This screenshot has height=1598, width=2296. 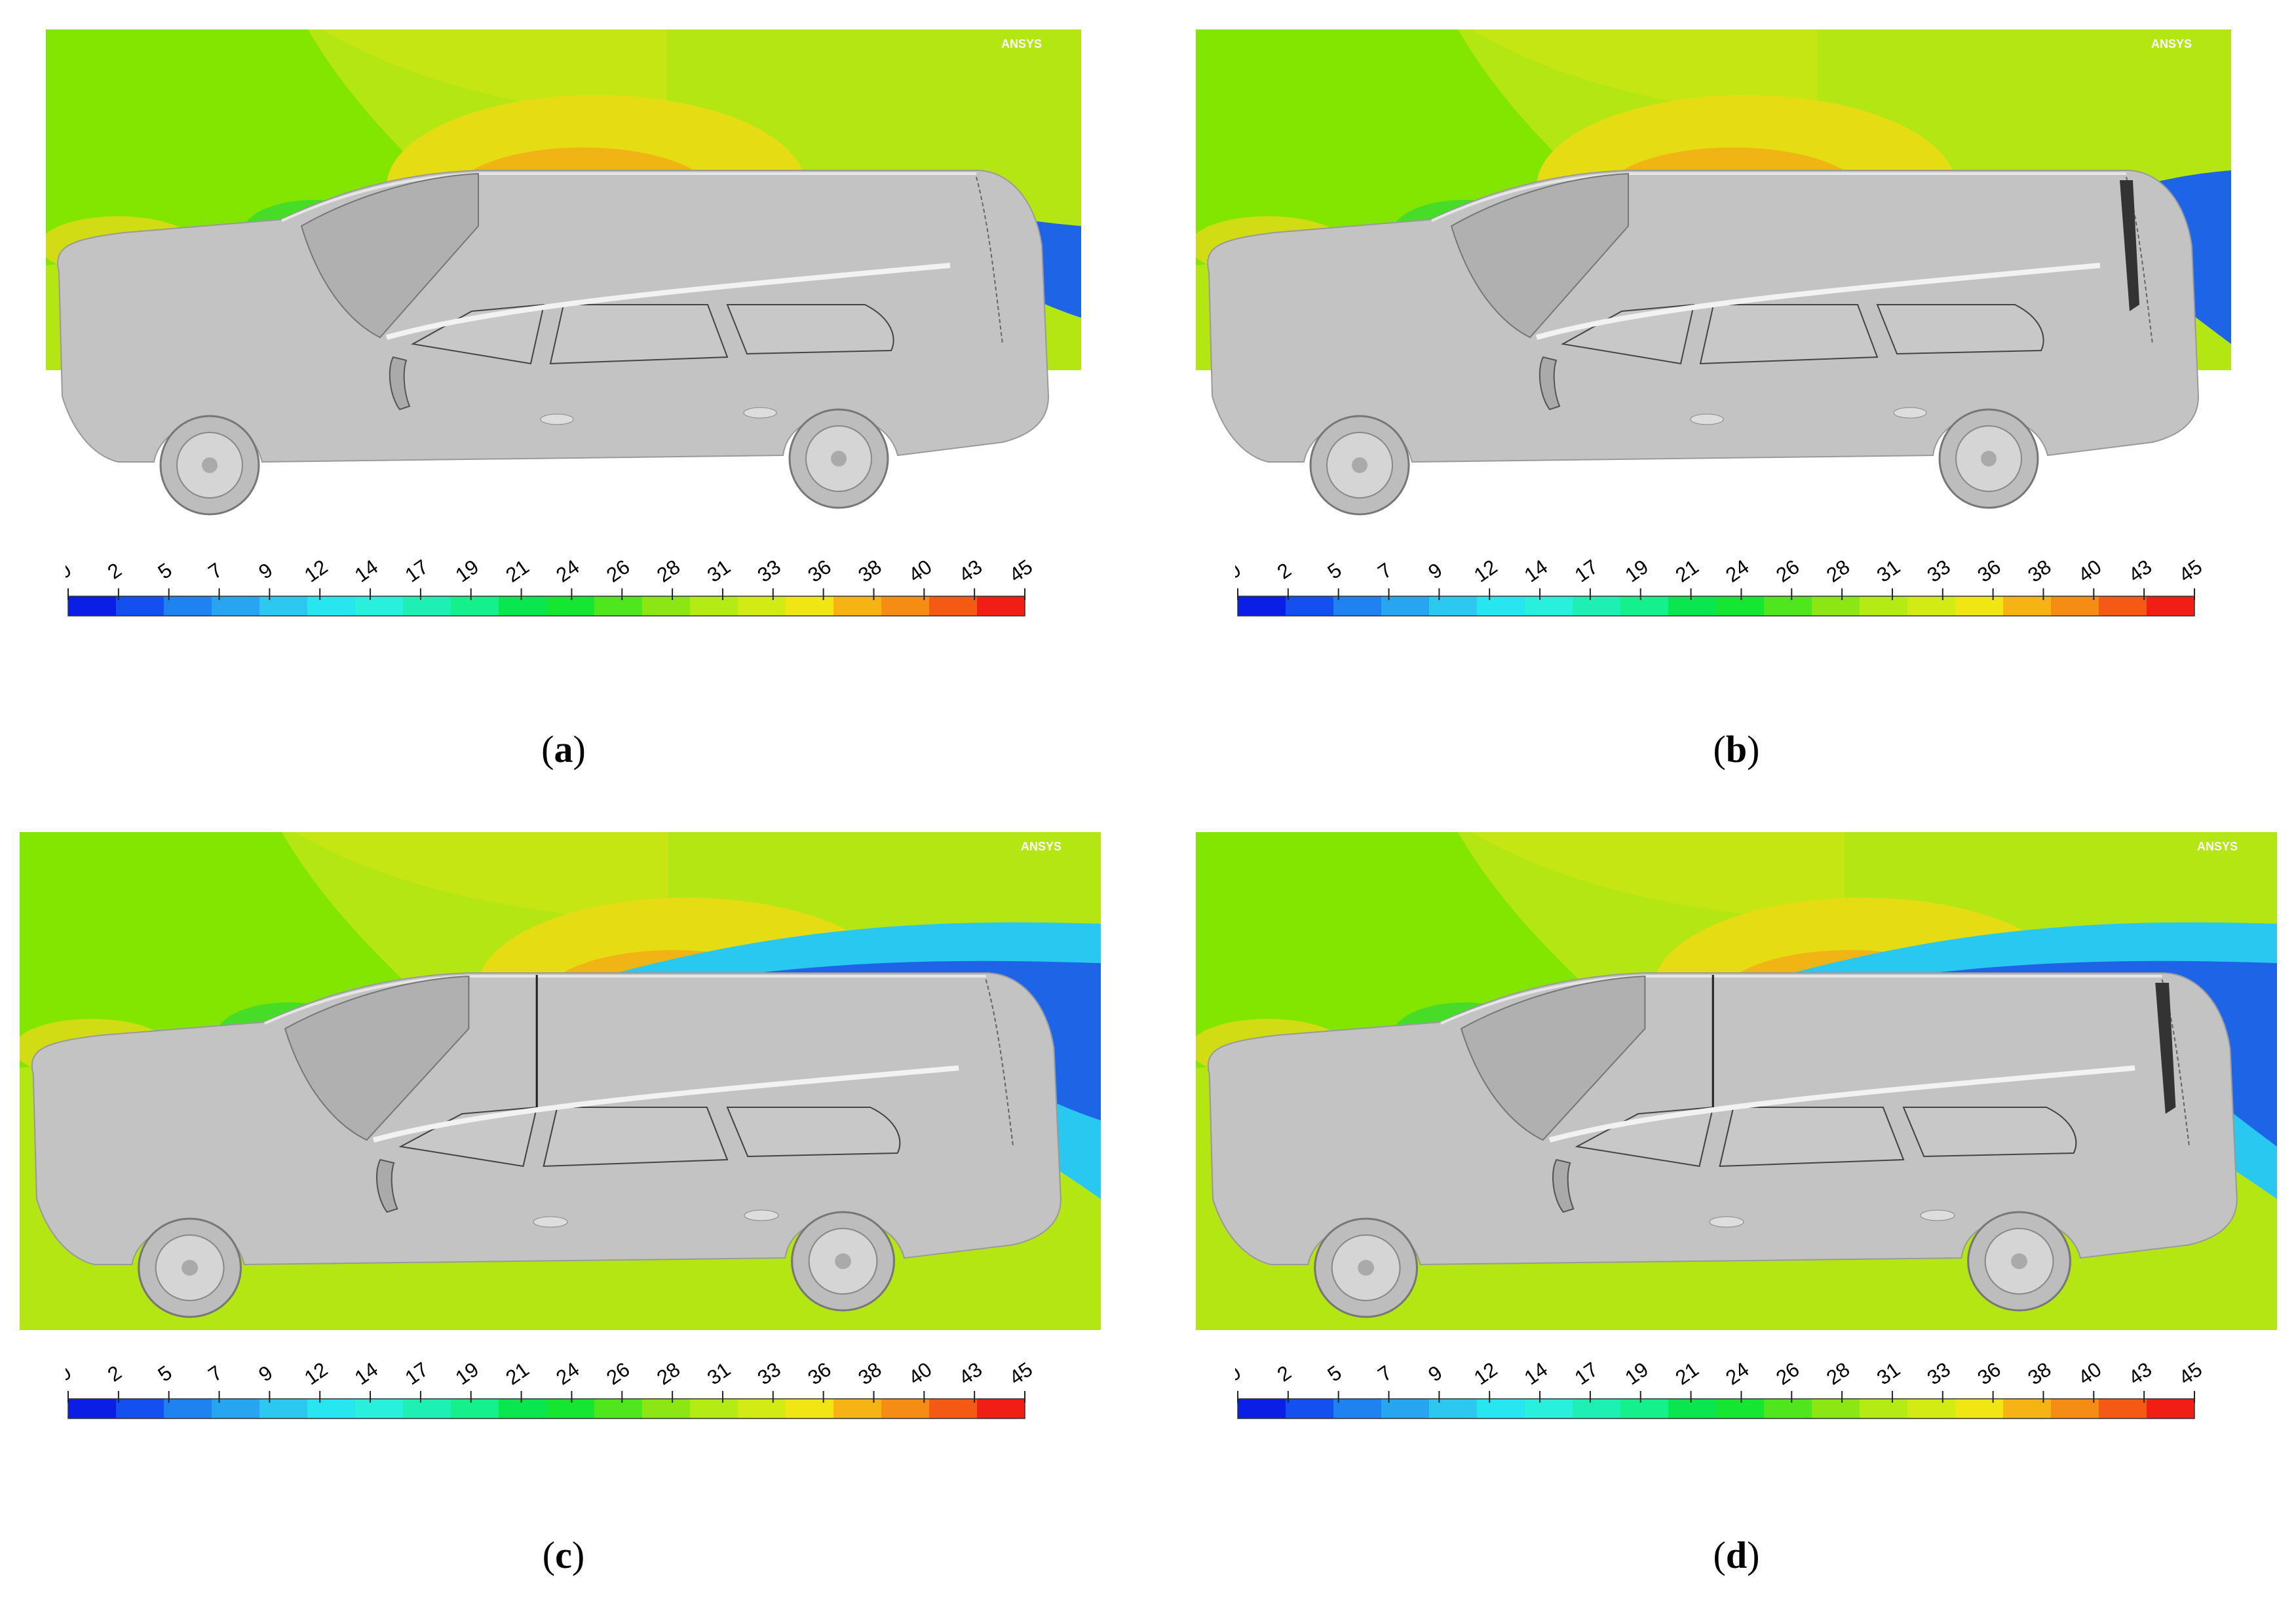 I want to click on colorbar-a: 0 2 5 7 9 12 14 17 19 21 24 26 28 31 33 36 38 40 43 45, so click(x=550, y=583).